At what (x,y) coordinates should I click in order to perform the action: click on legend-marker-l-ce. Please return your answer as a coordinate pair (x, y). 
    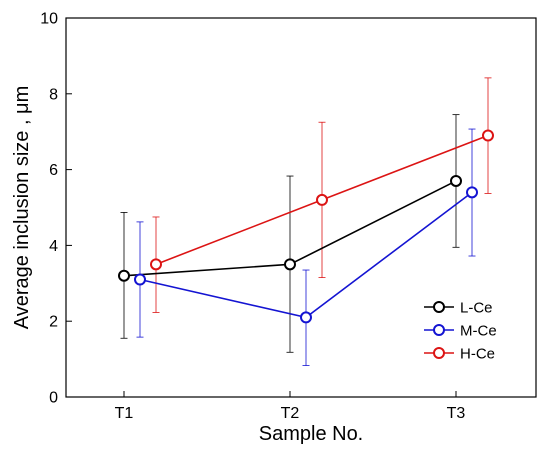
    Looking at the image, I should click on (439, 307).